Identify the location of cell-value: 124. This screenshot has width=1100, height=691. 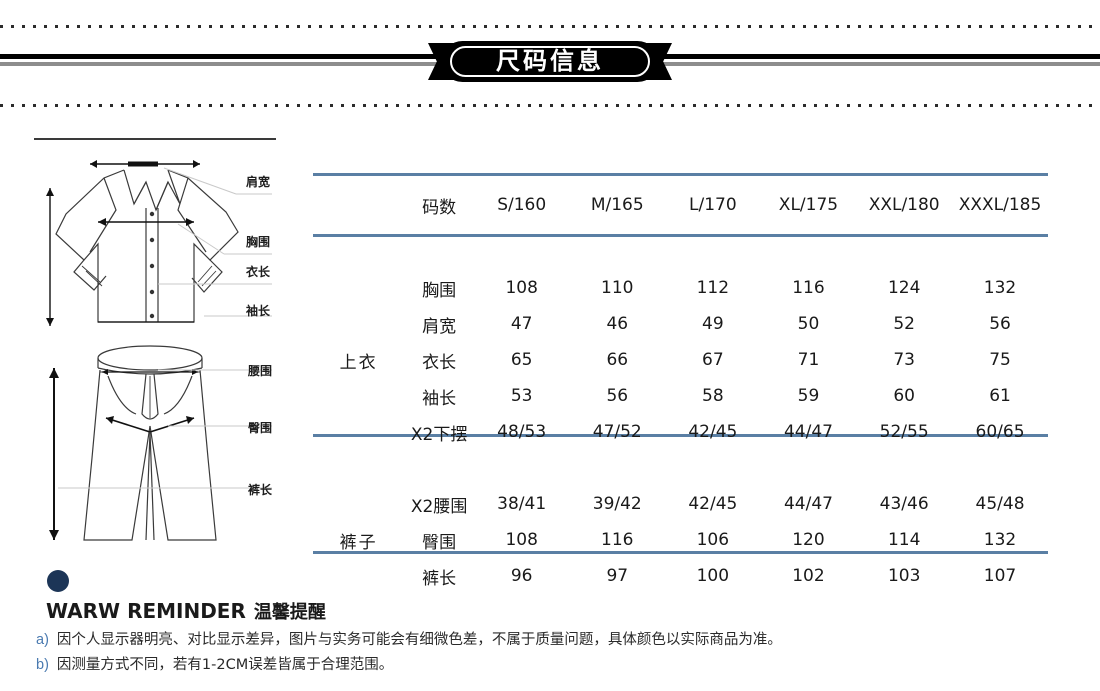
(904, 288).